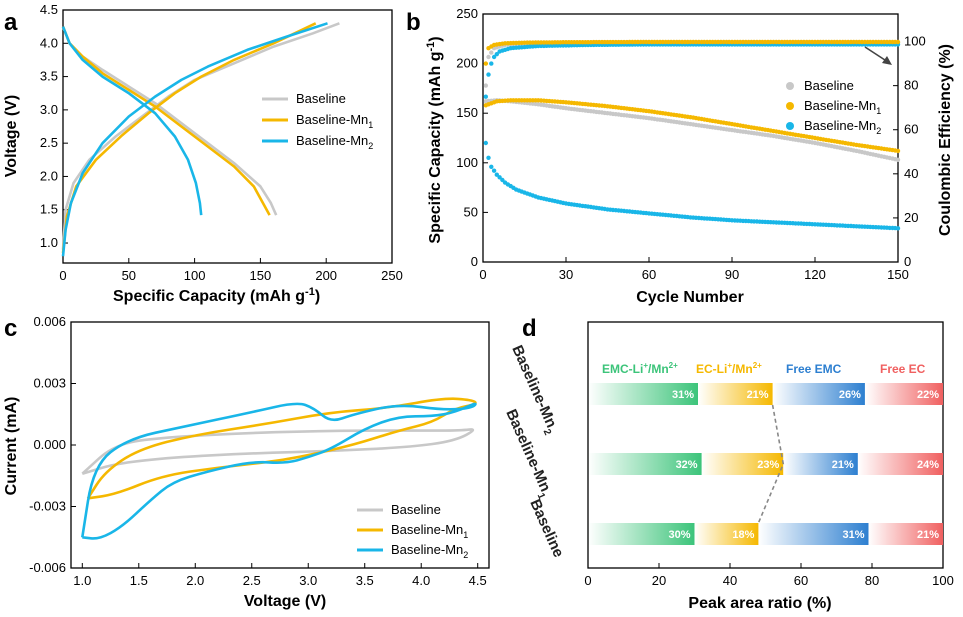  What do you see at coordinates (216, 295) in the screenshot?
I see `panel-a-xlabel: Specific Capacity (mAh g-1)` at bounding box center [216, 295].